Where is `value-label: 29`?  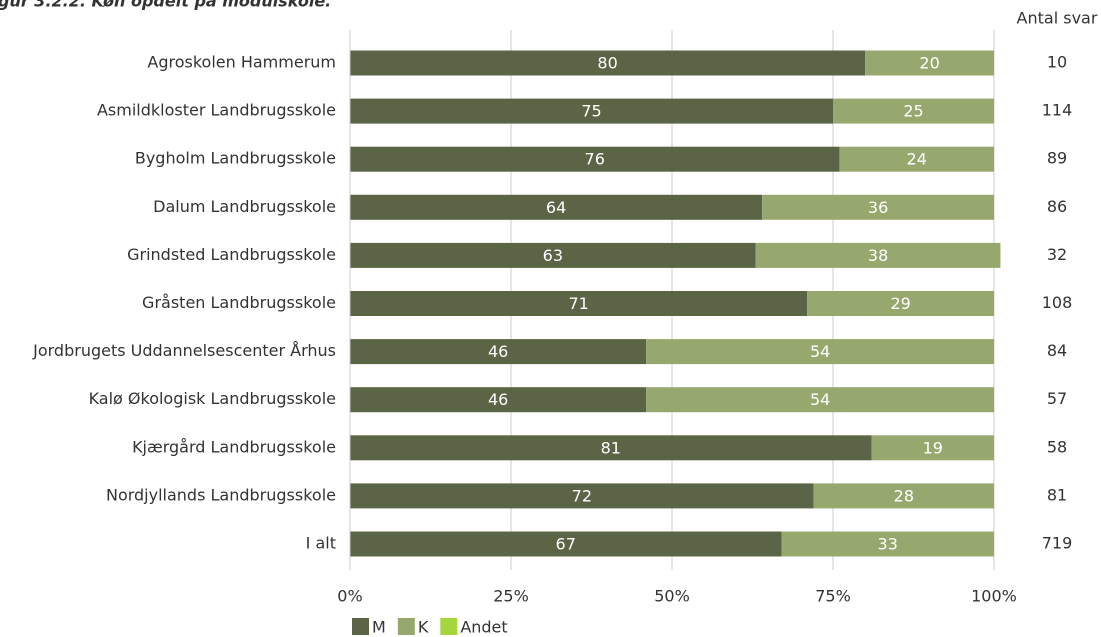 value-label: 29 is located at coordinates (900, 303).